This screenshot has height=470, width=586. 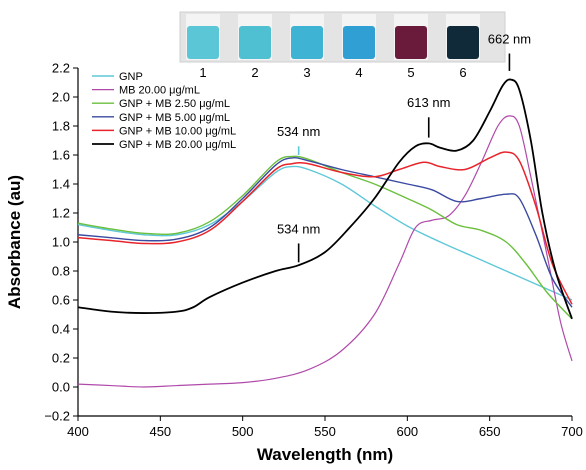 I want to click on y-tick-label: 1.8, so click(x=61, y=126).